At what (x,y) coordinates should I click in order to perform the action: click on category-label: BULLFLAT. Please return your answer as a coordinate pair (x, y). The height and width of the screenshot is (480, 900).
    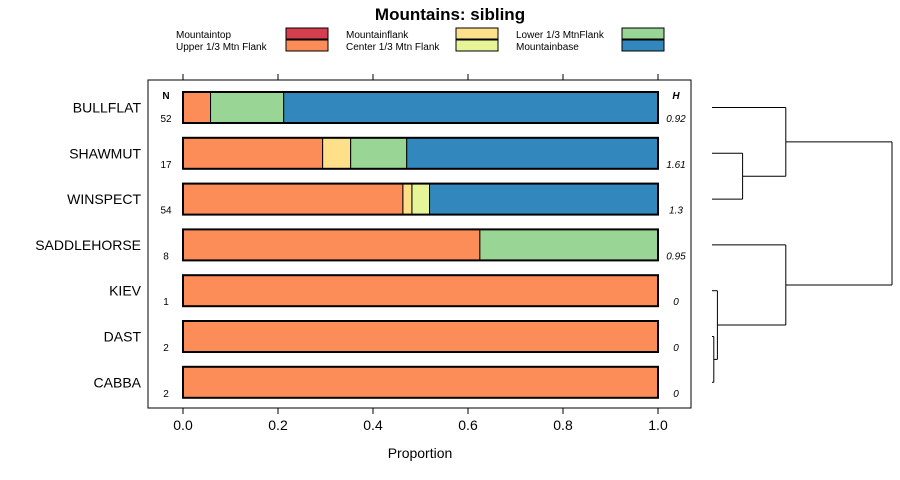
    Looking at the image, I should click on (107, 108).